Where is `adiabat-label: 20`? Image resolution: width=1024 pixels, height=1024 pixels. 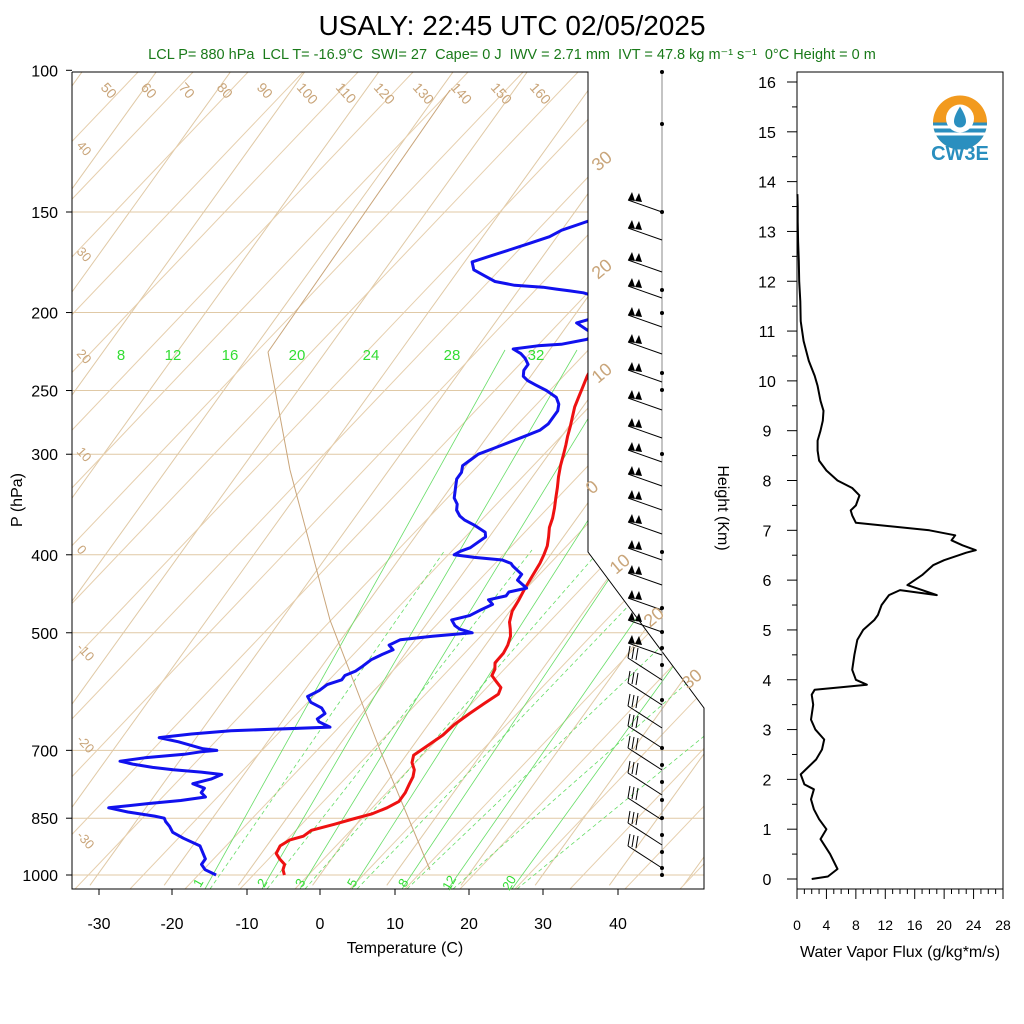 adiabat-label: 20 is located at coordinates (602, 269).